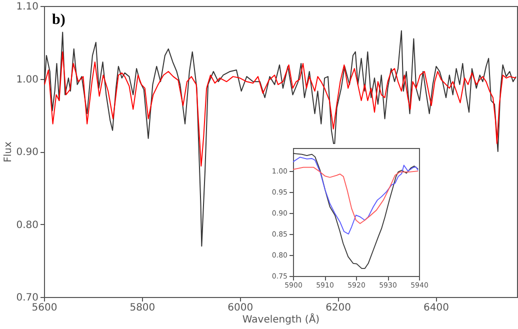  Describe the element at coordinates (241, 308) in the screenshot. I see `x-tick-label: 6000` at that location.